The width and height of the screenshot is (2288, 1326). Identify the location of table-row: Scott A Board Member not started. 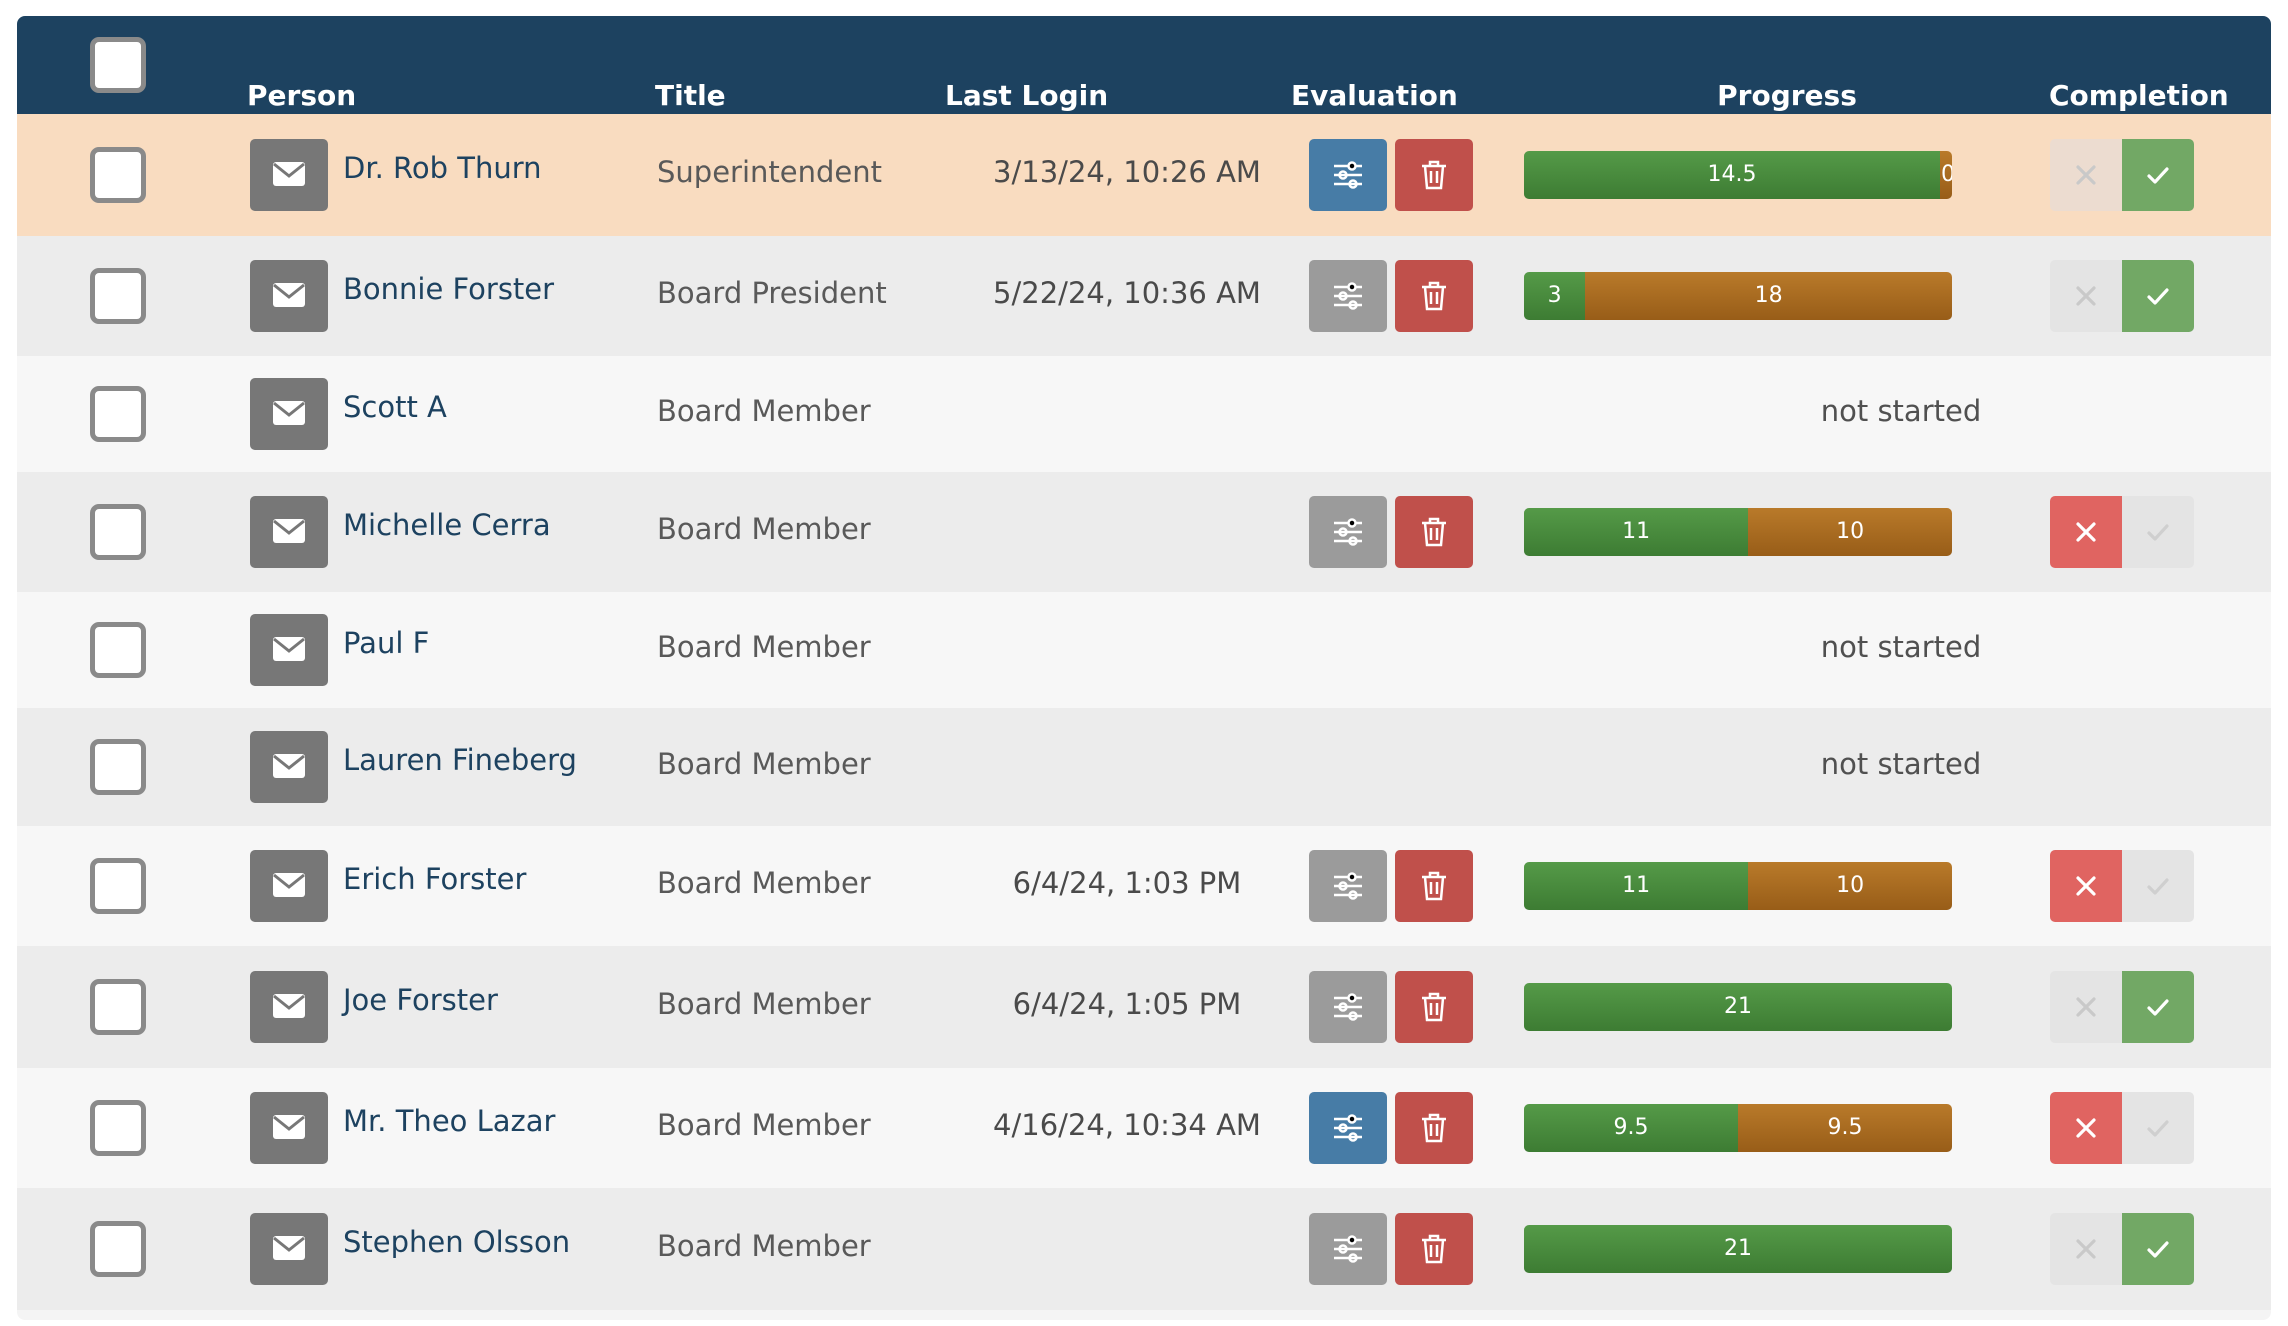
(1144, 414).